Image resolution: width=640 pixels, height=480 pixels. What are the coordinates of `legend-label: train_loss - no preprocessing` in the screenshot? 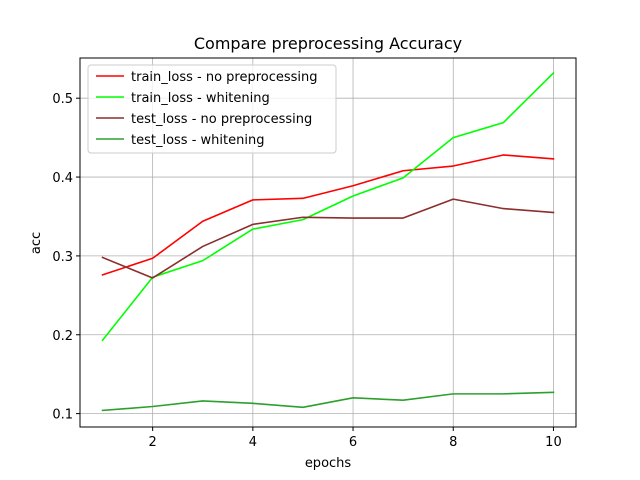 It's located at (224, 77).